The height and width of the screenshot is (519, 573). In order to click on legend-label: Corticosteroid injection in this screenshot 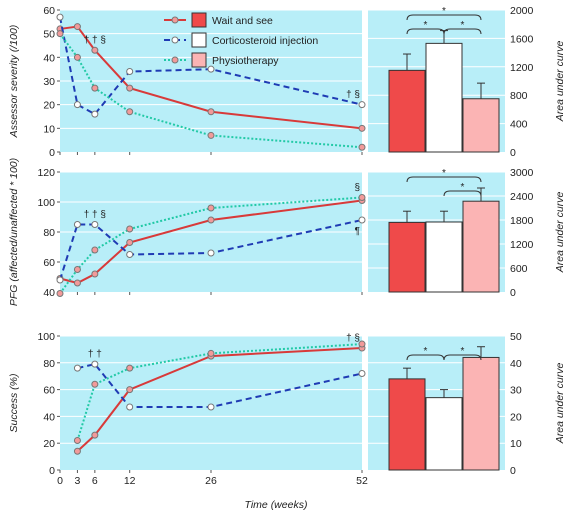, I will do `click(265, 41)`.